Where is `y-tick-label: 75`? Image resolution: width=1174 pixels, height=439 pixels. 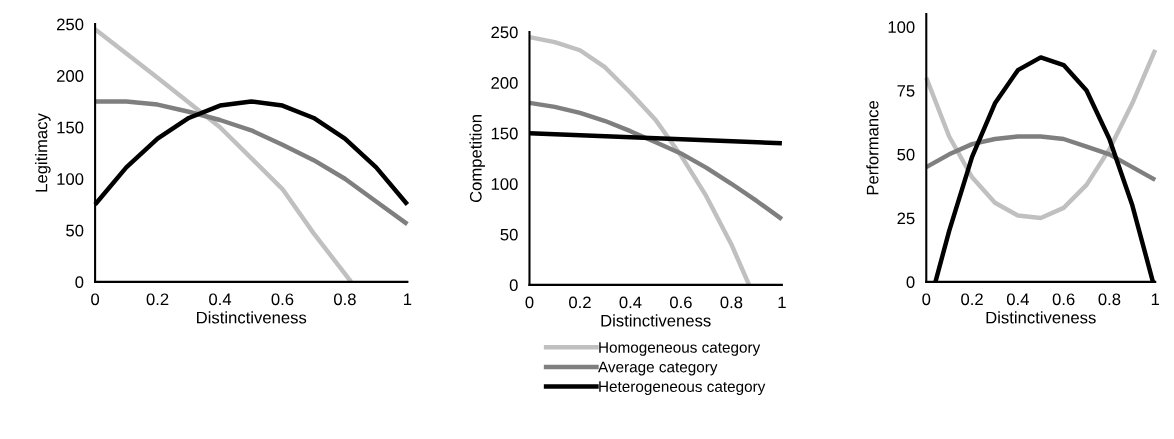
y-tick-label: 75 is located at coordinates (906, 91).